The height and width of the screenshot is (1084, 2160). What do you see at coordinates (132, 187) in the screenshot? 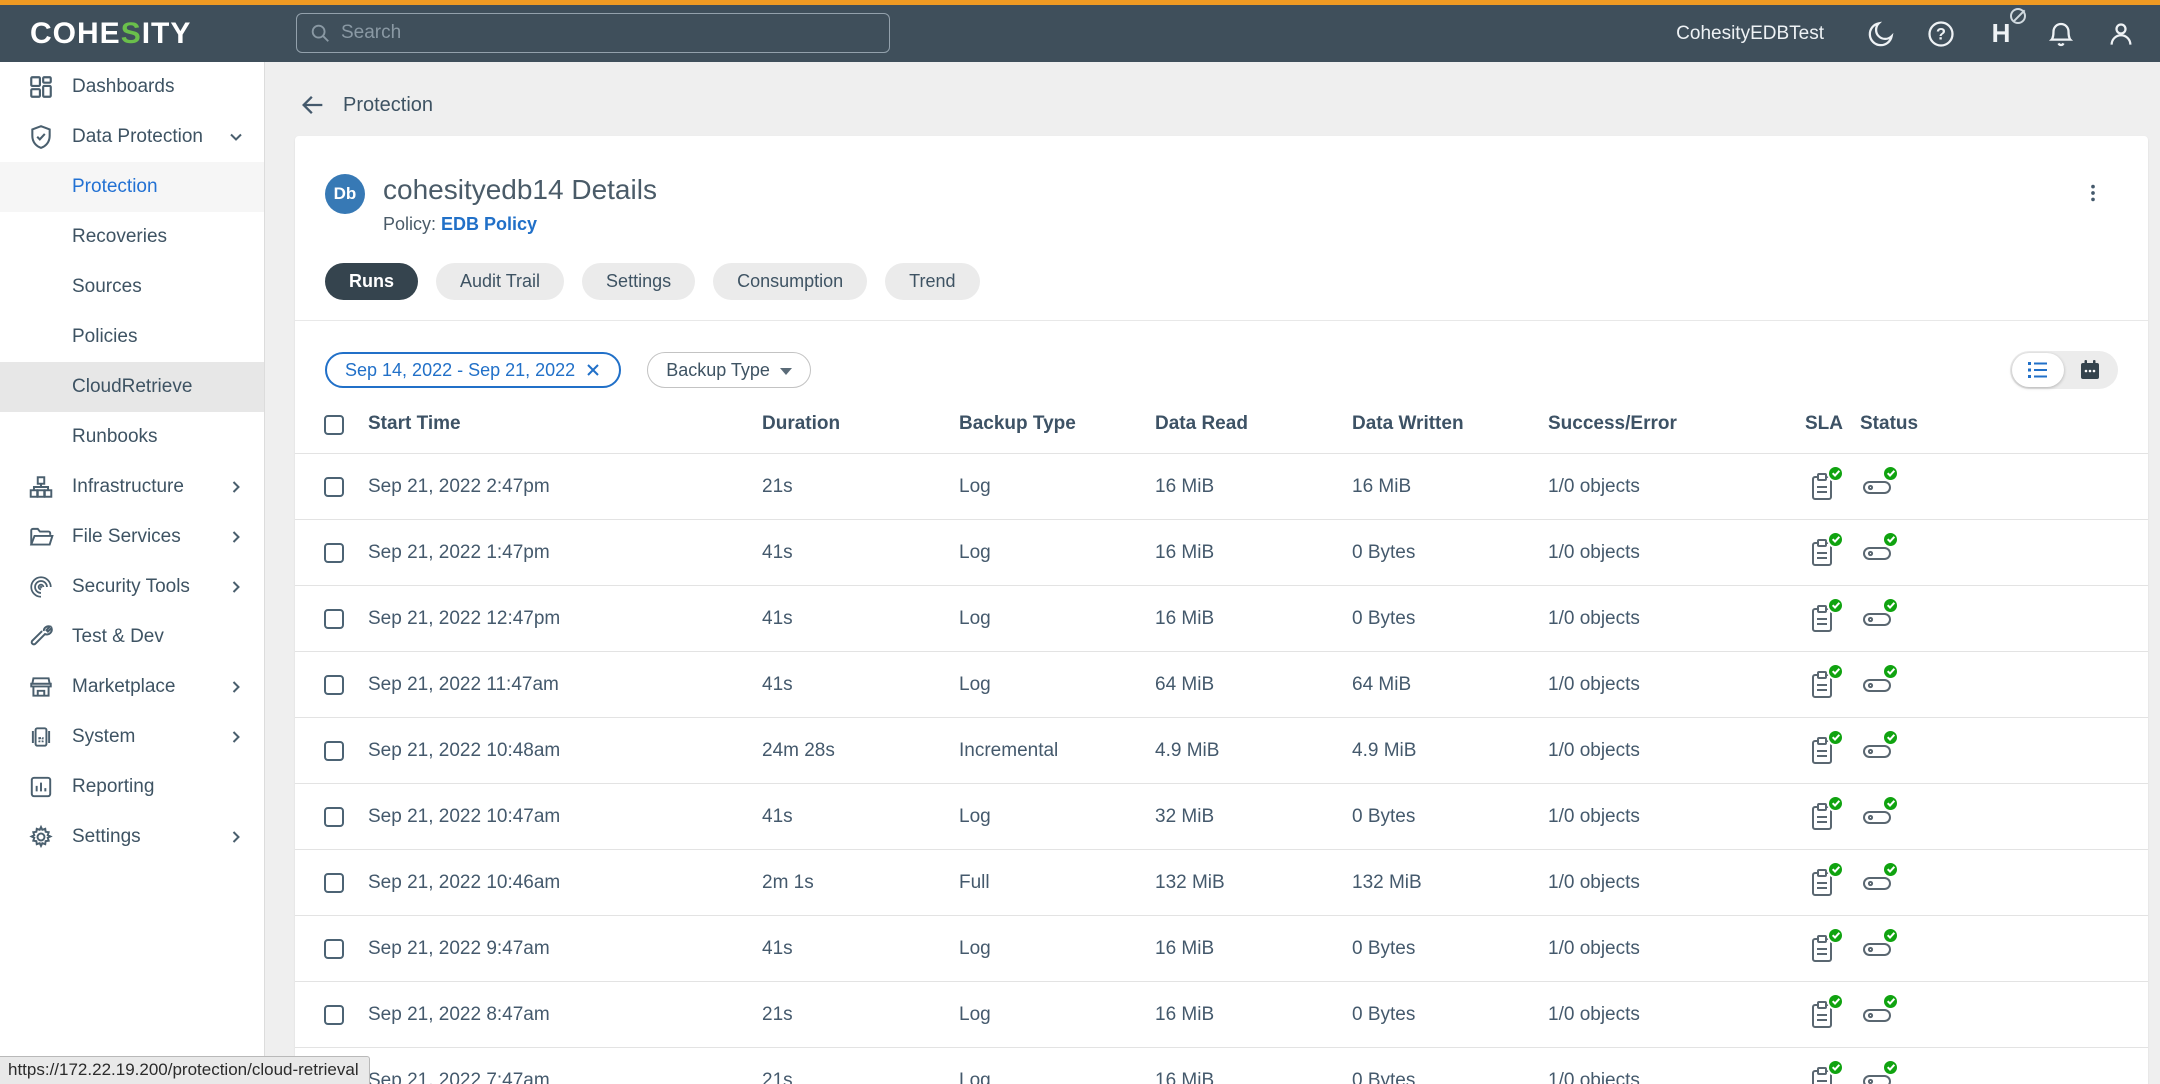
I see `sidebar-item-protection: Protection` at bounding box center [132, 187].